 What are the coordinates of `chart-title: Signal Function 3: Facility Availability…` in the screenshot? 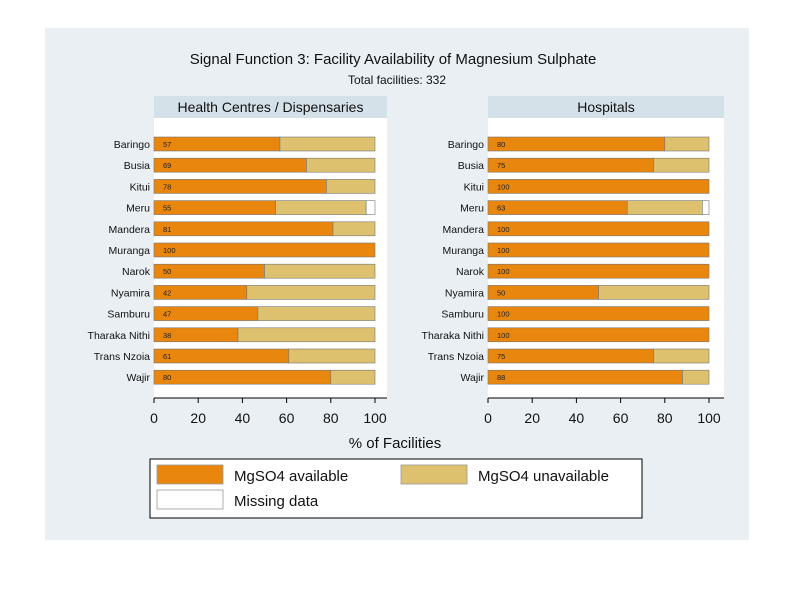 It's located at (393, 59).